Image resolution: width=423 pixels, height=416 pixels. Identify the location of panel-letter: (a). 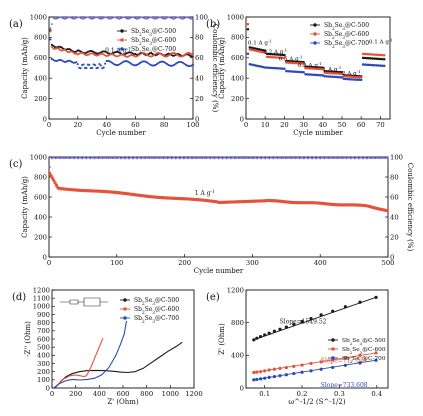
(16, 24).